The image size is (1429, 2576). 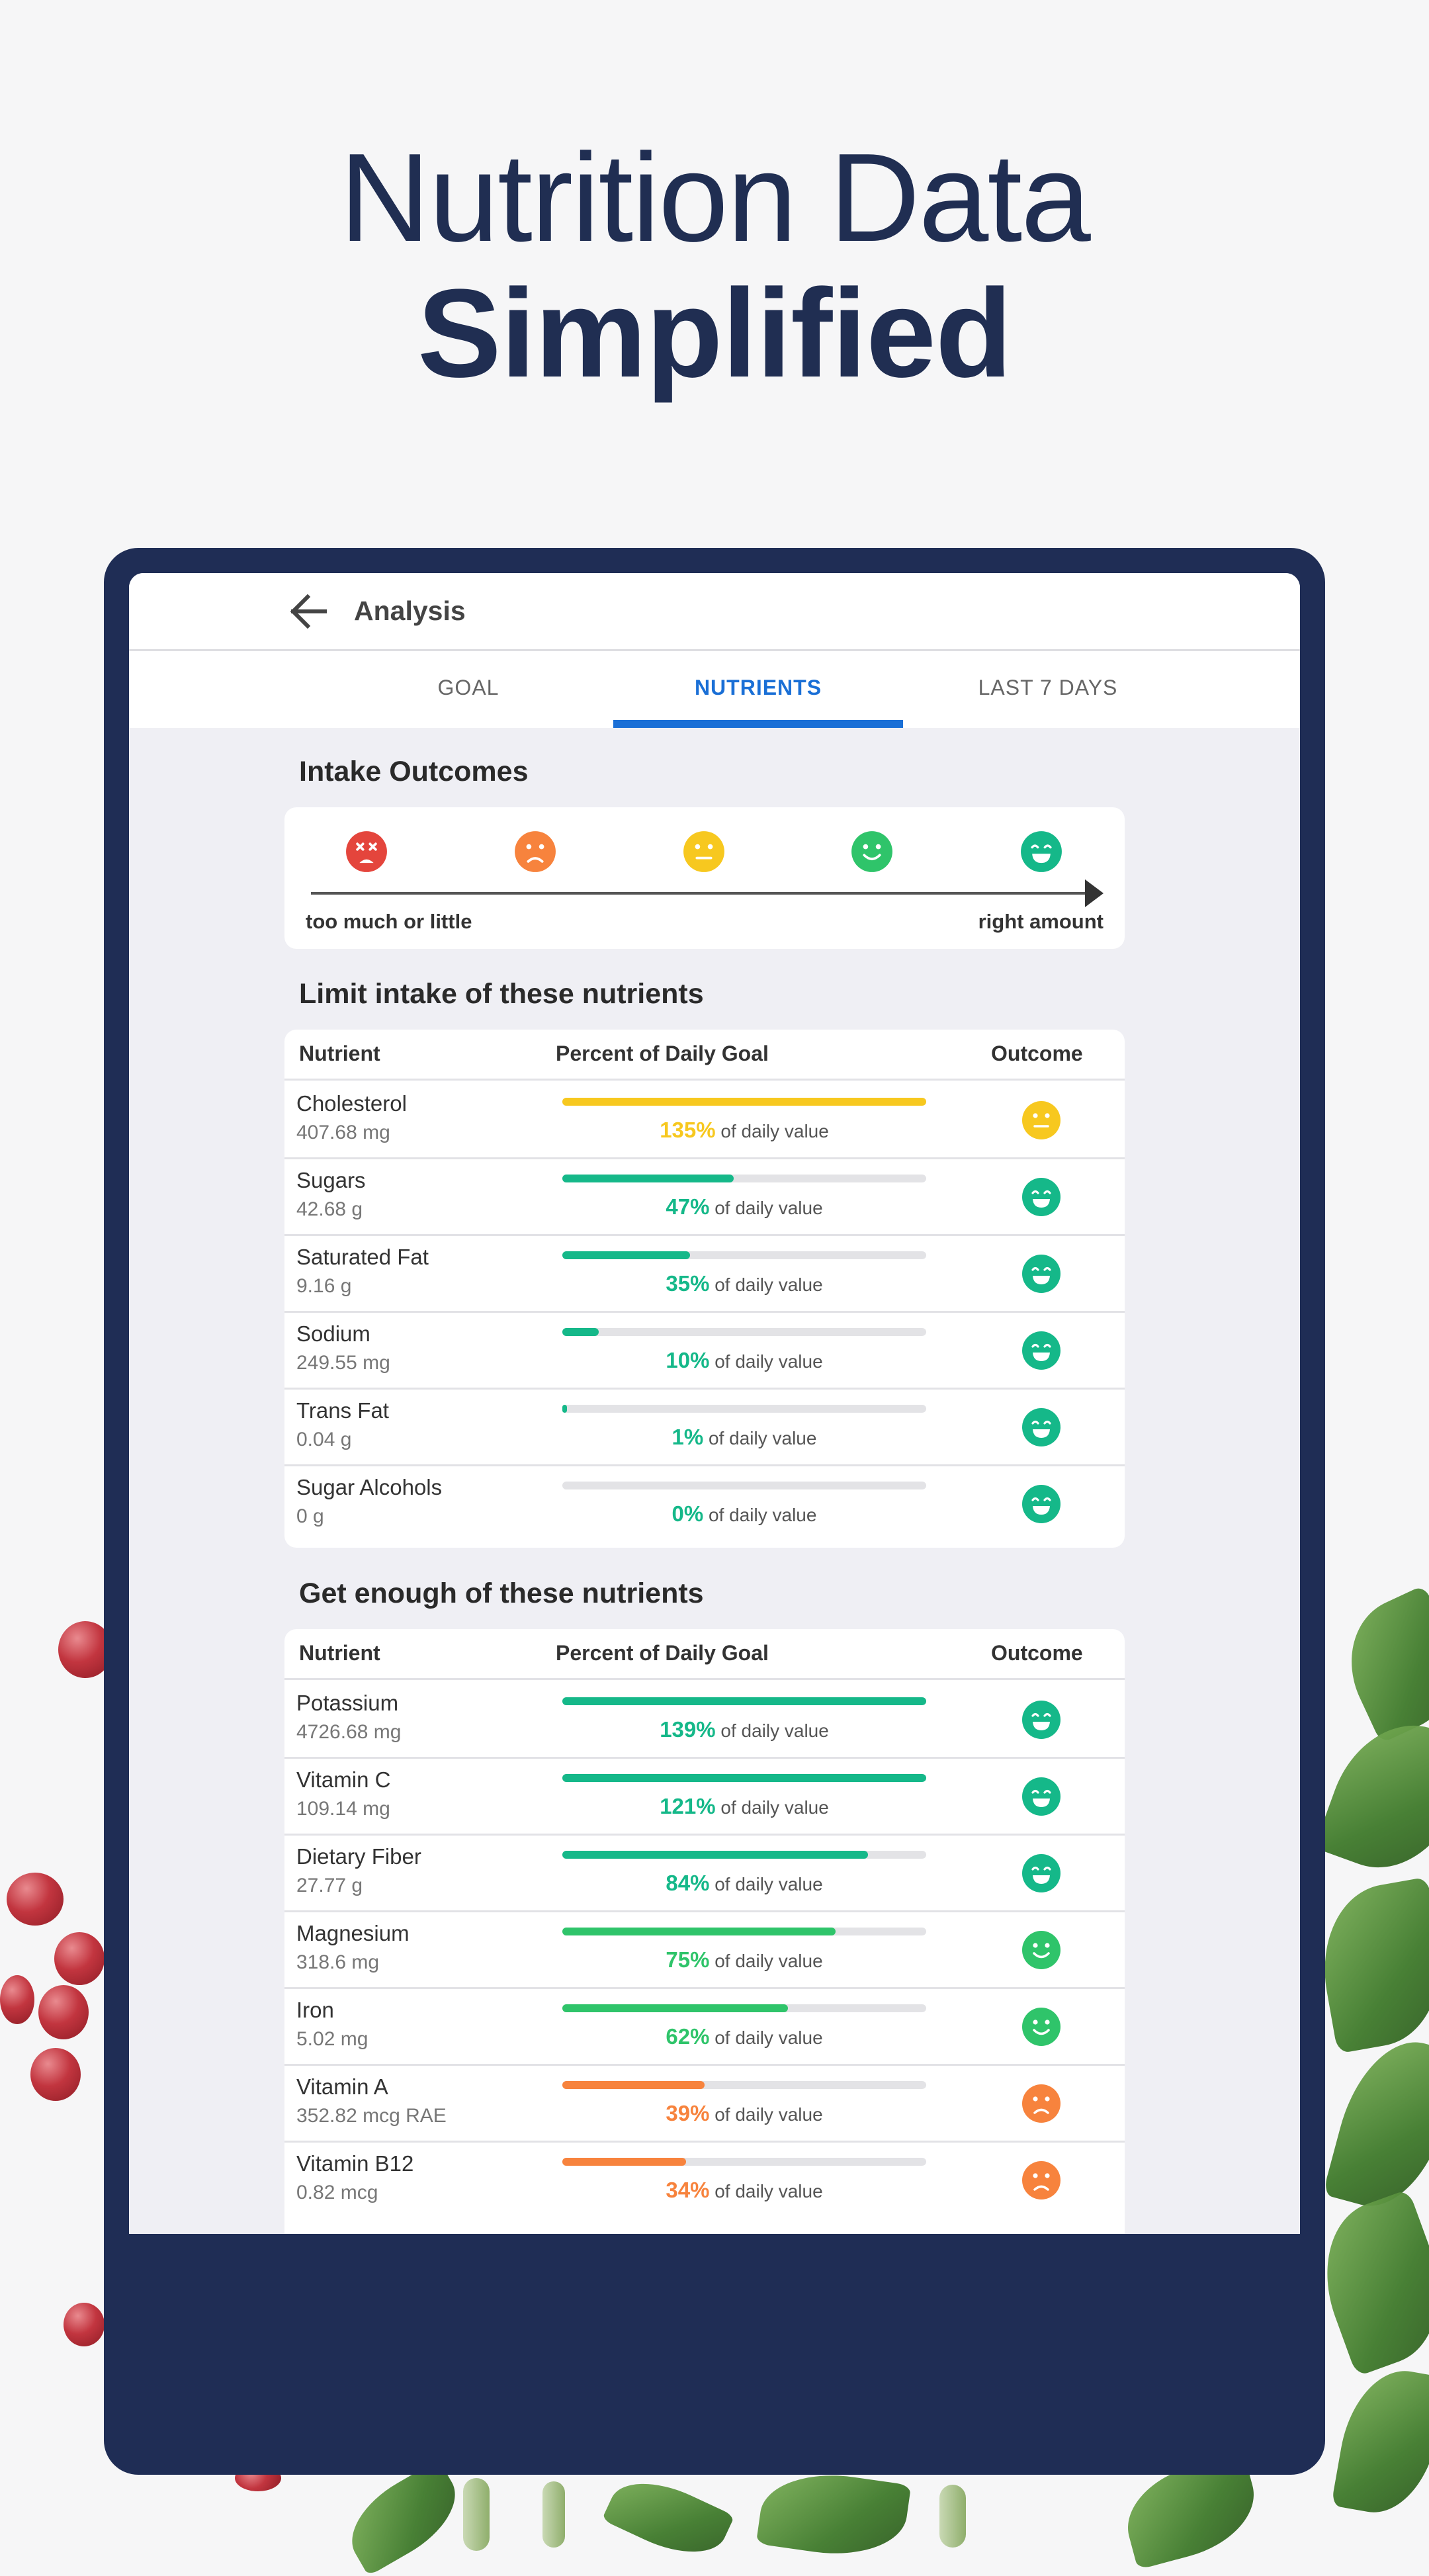 I want to click on arrow-right-icon, so click(x=1094, y=893).